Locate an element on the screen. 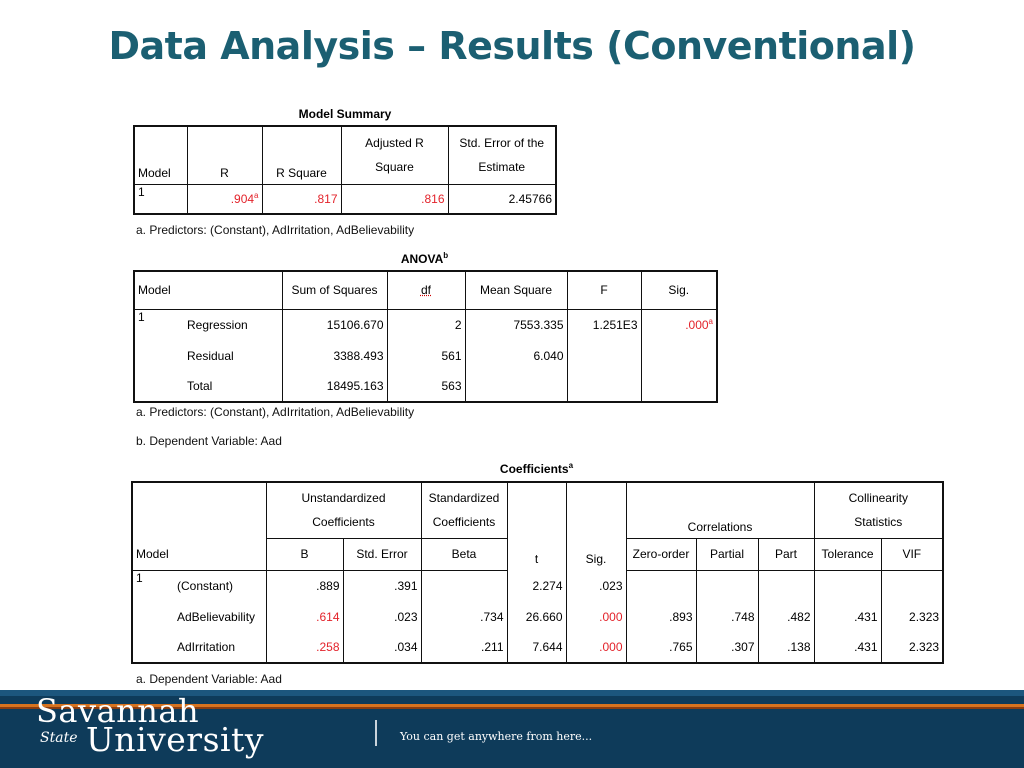 The image size is (1024, 768). coef-row-b: .614 is located at coordinates (304, 616).